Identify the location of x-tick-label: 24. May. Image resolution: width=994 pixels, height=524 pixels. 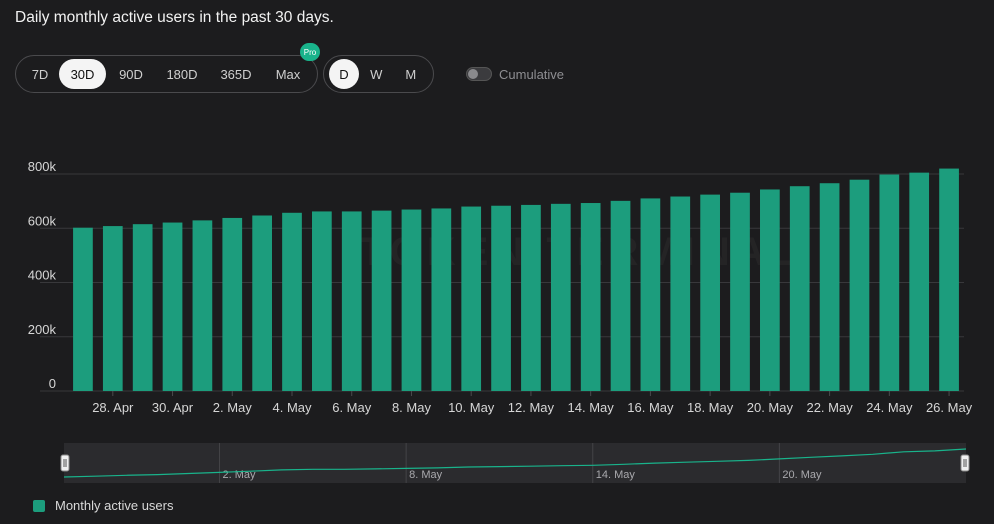
(889, 407).